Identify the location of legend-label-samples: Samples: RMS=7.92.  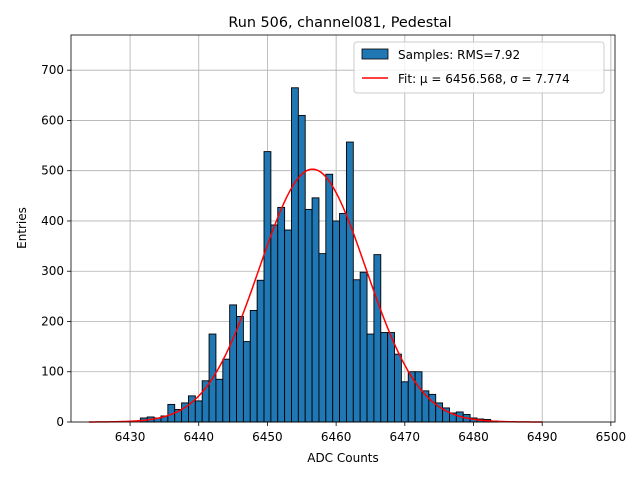
(459, 55).